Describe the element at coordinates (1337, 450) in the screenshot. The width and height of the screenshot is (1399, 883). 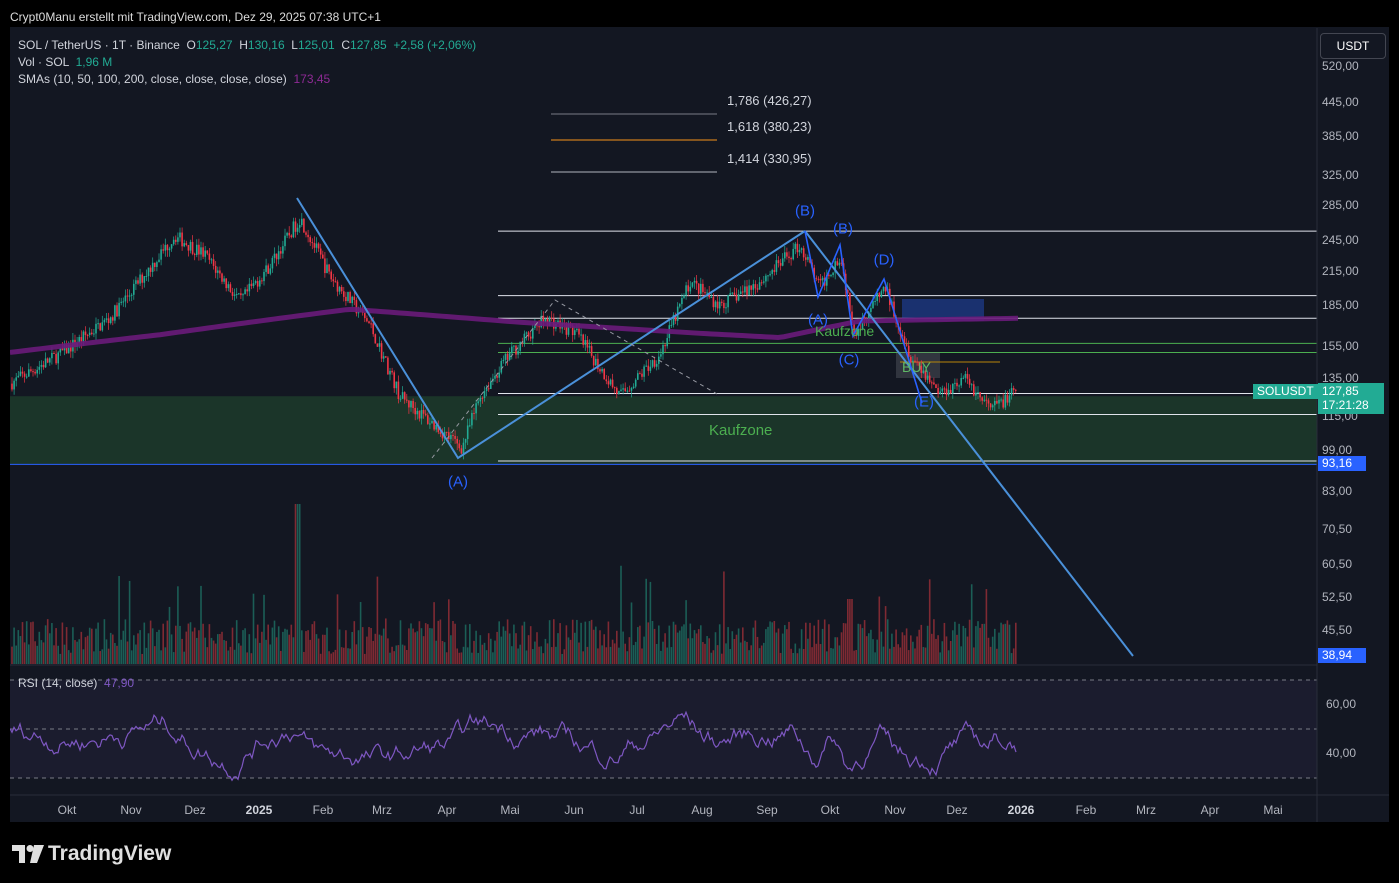
I see `price-tick: 99,00` at that location.